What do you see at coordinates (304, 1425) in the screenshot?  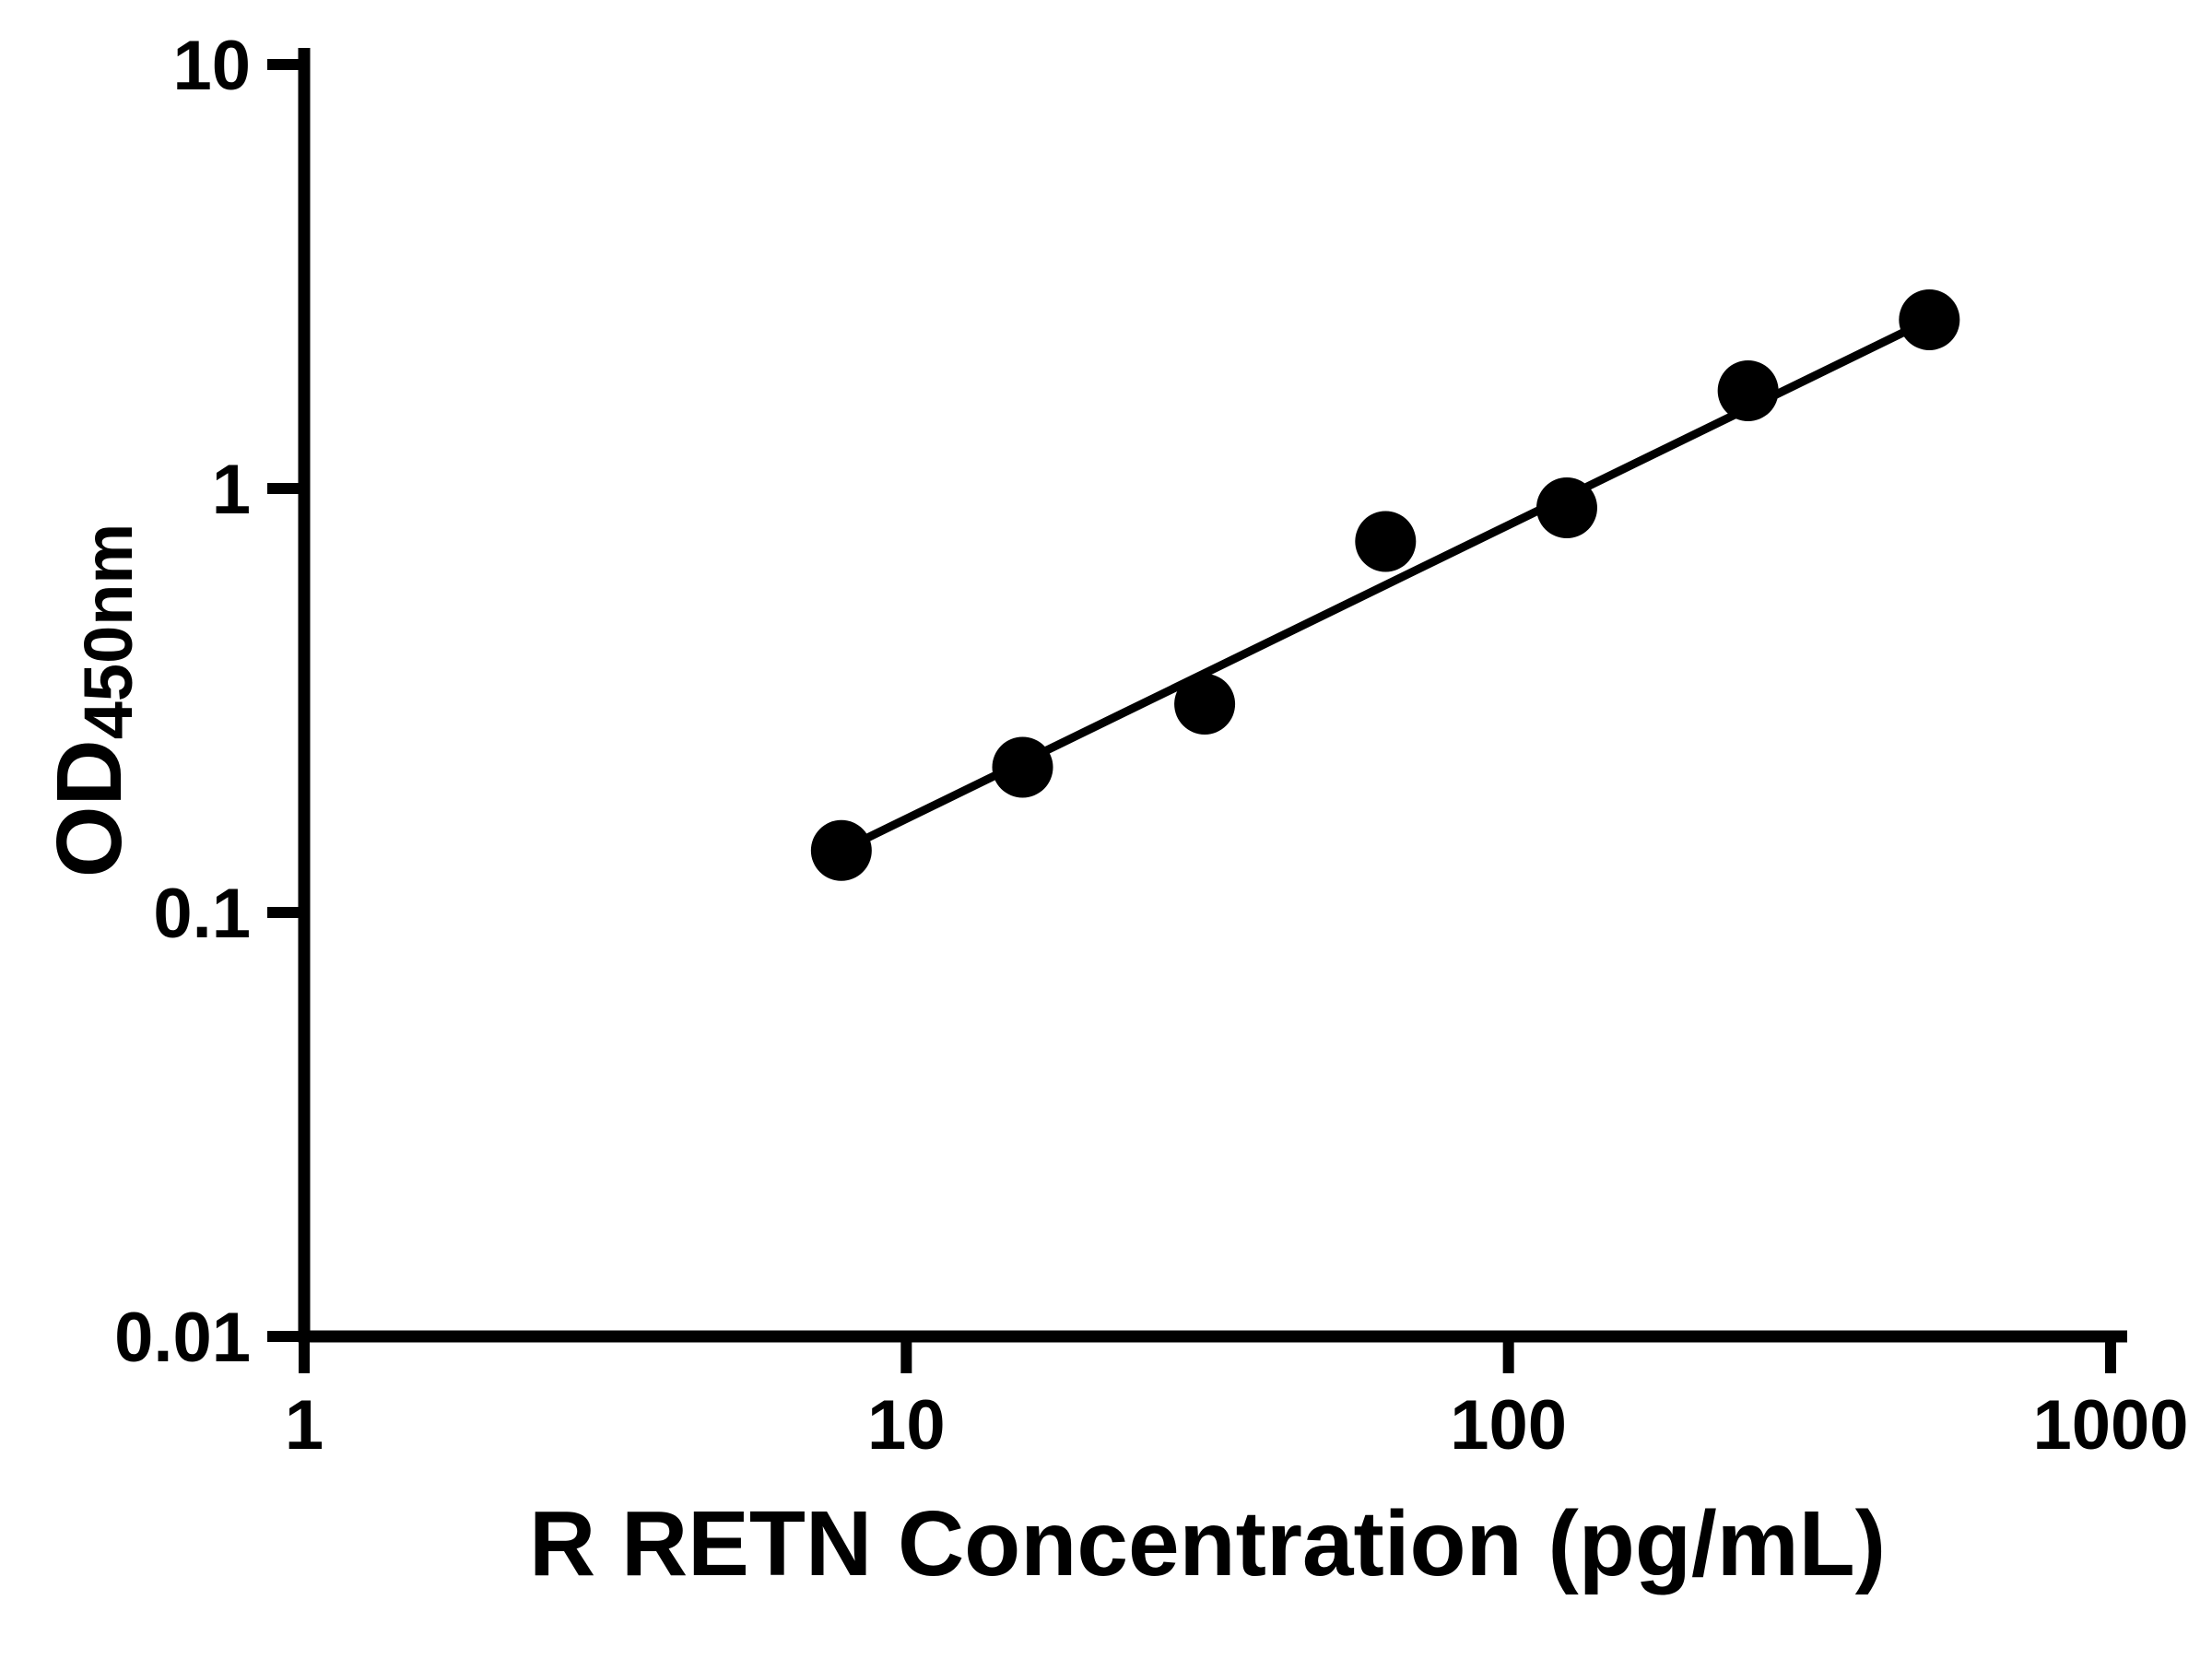 I see `x-tick-label: 1` at bounding box center [304, 1425].